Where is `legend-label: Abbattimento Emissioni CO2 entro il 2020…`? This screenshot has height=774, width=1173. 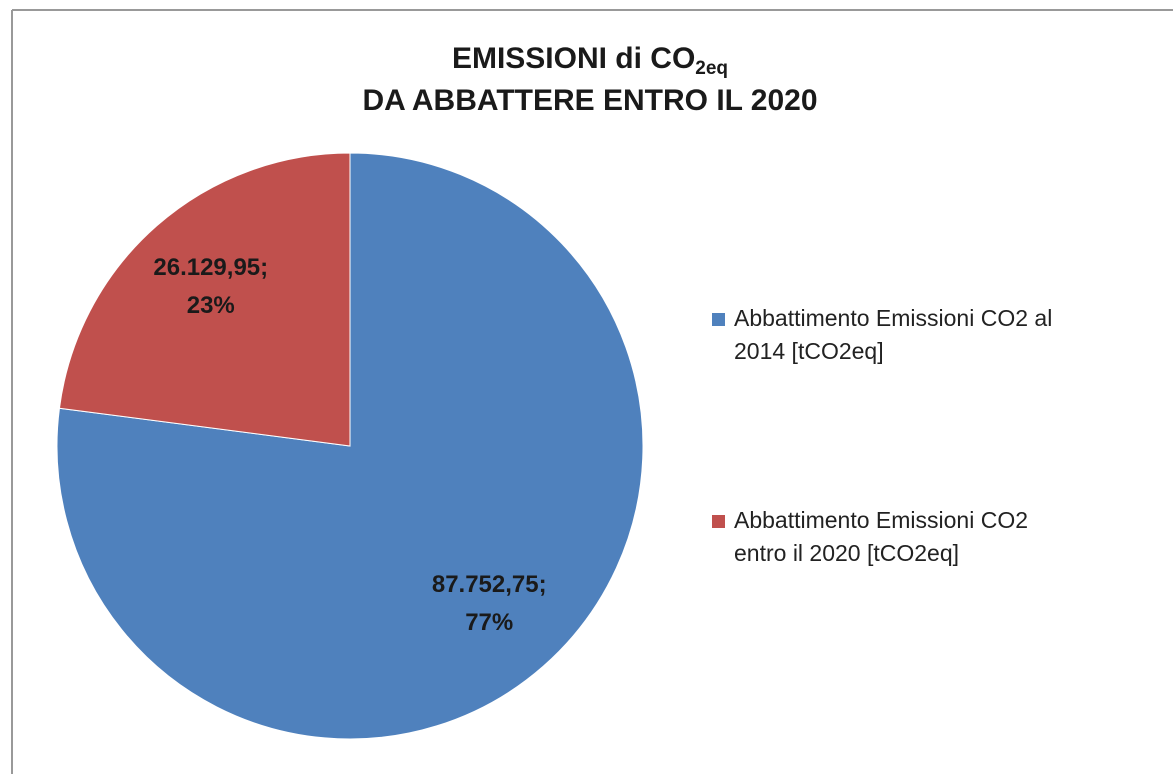
legend-label: Abbattimento Emissioni CO2 entro il 2020… is located at coordinates (881, 536).